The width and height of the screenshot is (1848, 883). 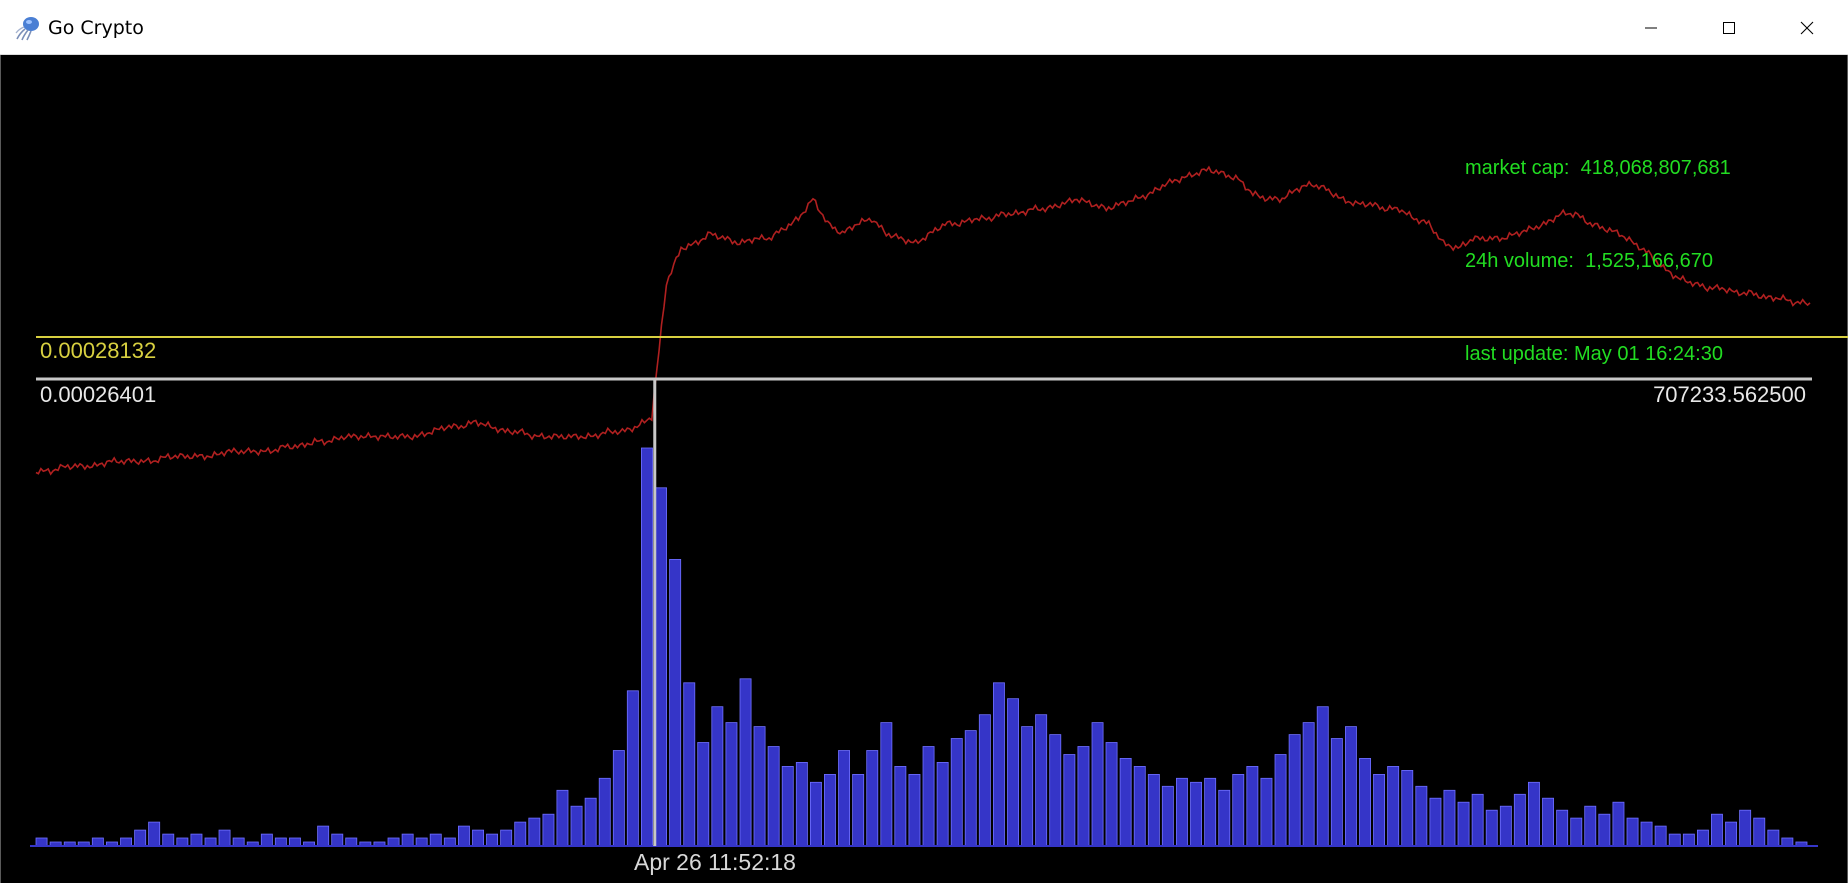 I want to click on market-cap-row: market cap: 418,068,807,681, so click(x=1598, y=168).